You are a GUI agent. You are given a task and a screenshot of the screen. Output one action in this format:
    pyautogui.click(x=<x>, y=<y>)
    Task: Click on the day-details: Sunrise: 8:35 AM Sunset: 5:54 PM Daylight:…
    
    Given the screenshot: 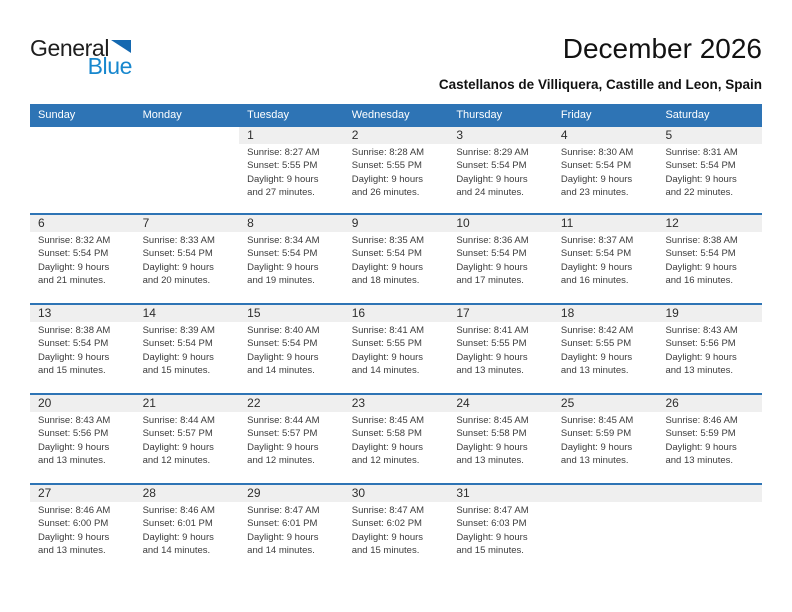 What is the action you would take?
    pyautogui.click(x=396, y=260)
    